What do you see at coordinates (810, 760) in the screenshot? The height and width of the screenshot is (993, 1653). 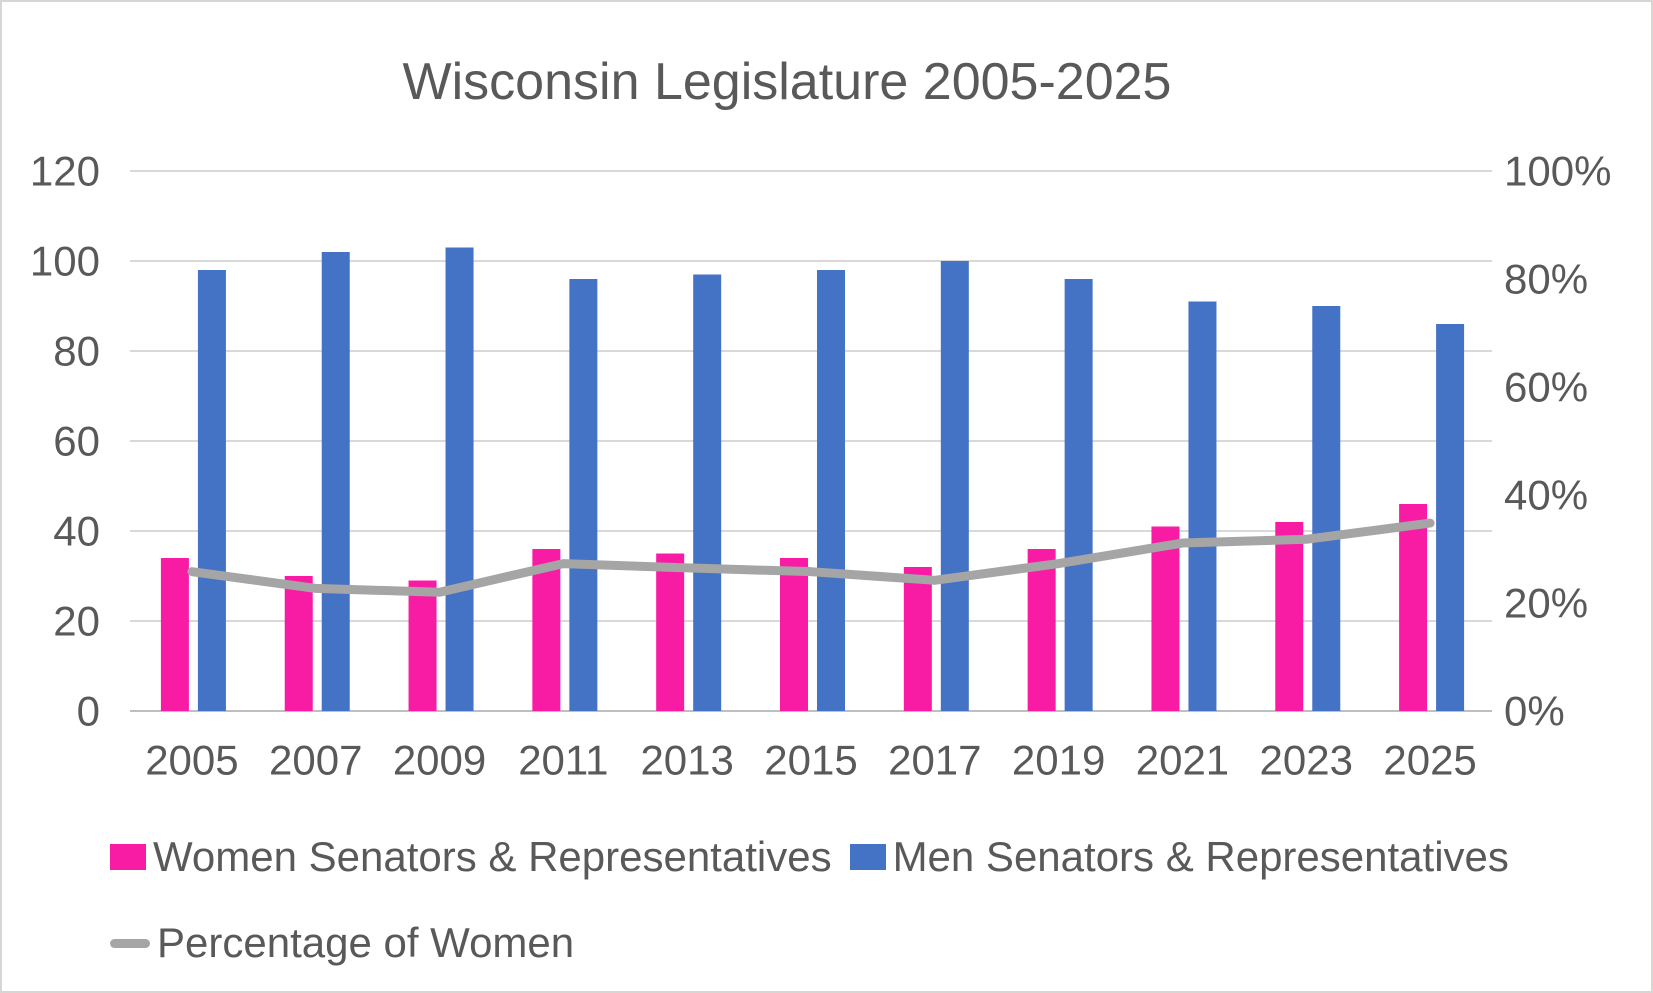 I see `x-axis-tick-label: 2015` at bounding box center [810, 760].